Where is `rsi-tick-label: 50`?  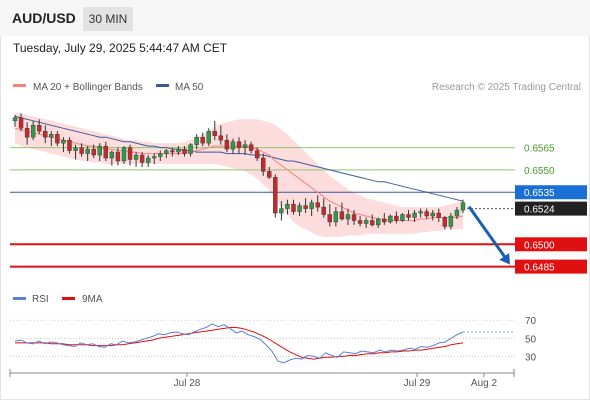 rsi-tick-label: 50 is located at coordinates (531, 339).